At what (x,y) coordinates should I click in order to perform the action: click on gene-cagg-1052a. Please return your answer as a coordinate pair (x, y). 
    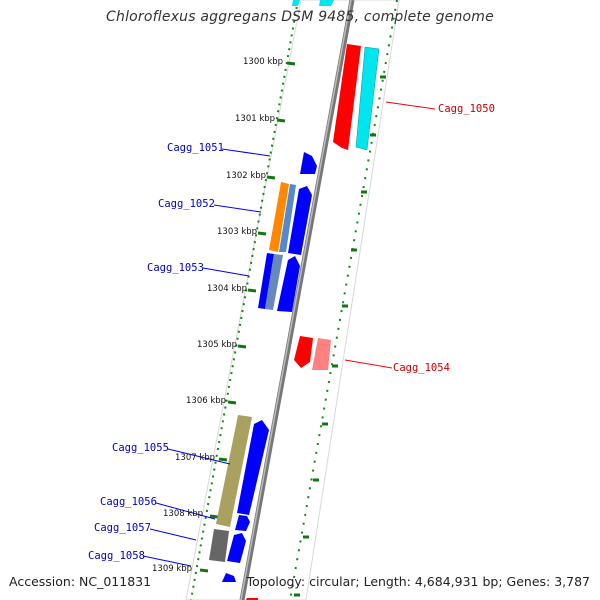
    Looking at the image, I should click on (279, 217).